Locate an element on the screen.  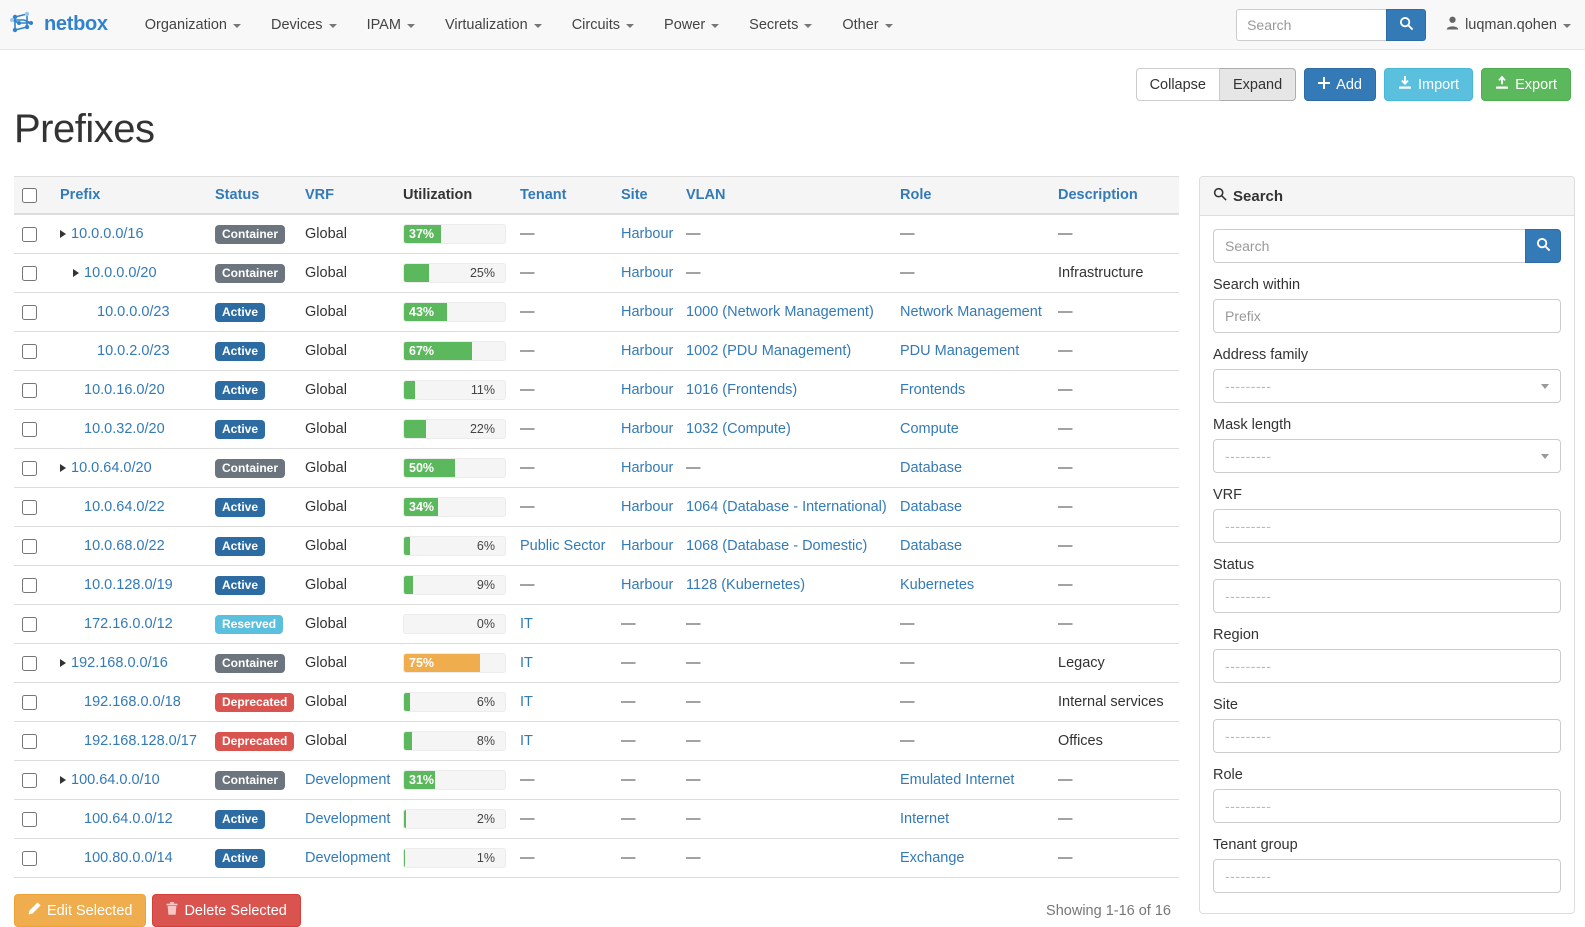
header-status: Status is located at coordinates (252, 195).